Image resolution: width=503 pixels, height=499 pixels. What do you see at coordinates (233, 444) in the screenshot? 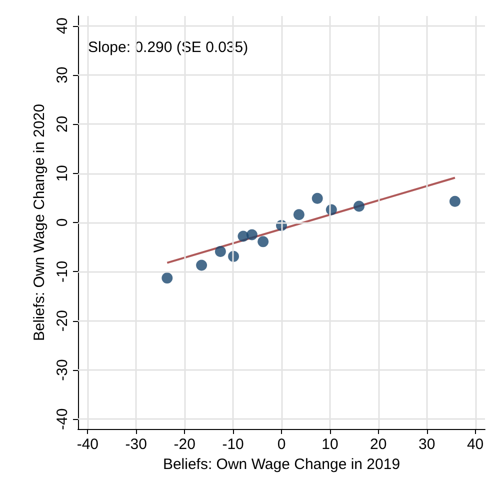
I see `x-tick-label: -10` at bounding box center [233, 444].